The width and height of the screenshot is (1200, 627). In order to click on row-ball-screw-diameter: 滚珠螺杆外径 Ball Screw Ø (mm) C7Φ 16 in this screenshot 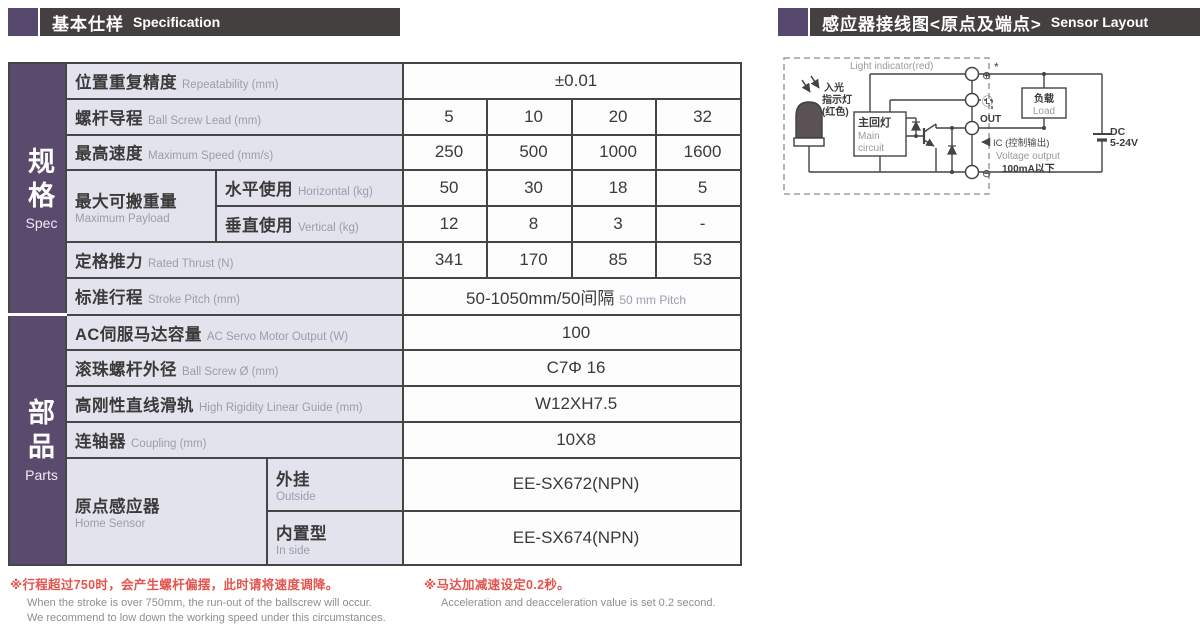, I will do `click(376, 368)`.